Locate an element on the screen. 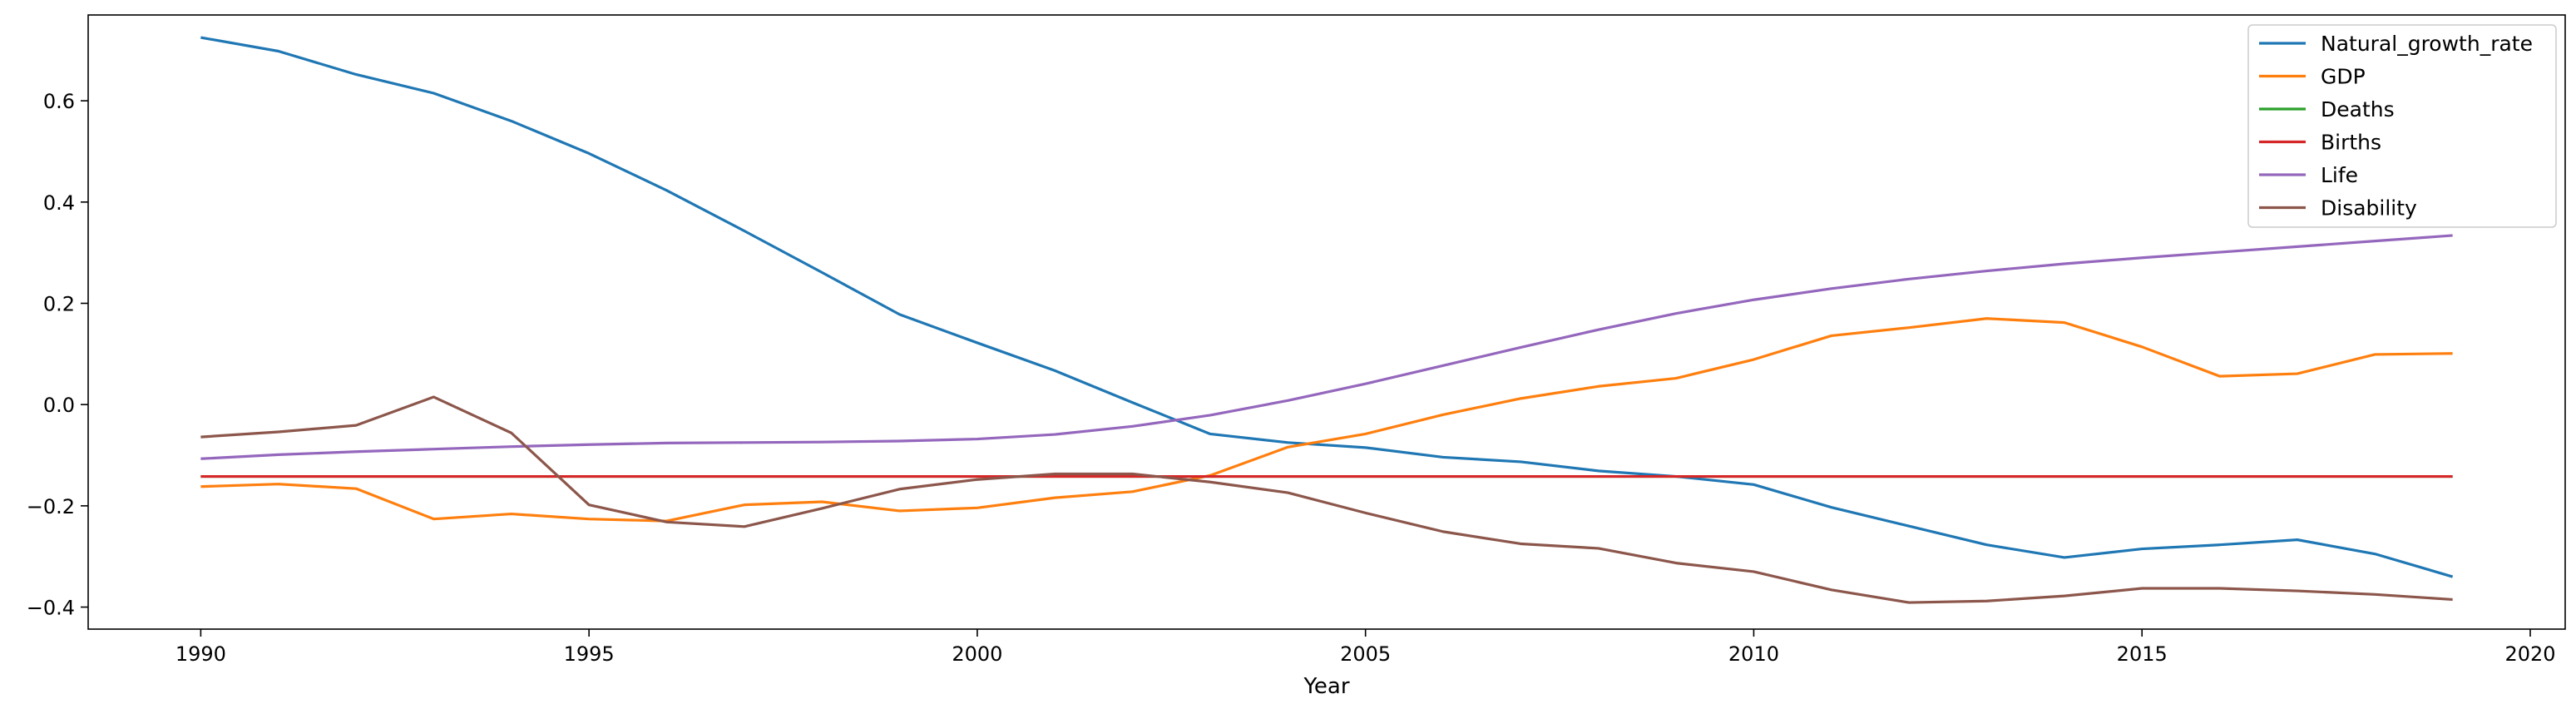  y-tick-label: 0.2 is located at coordinates (59, 303).